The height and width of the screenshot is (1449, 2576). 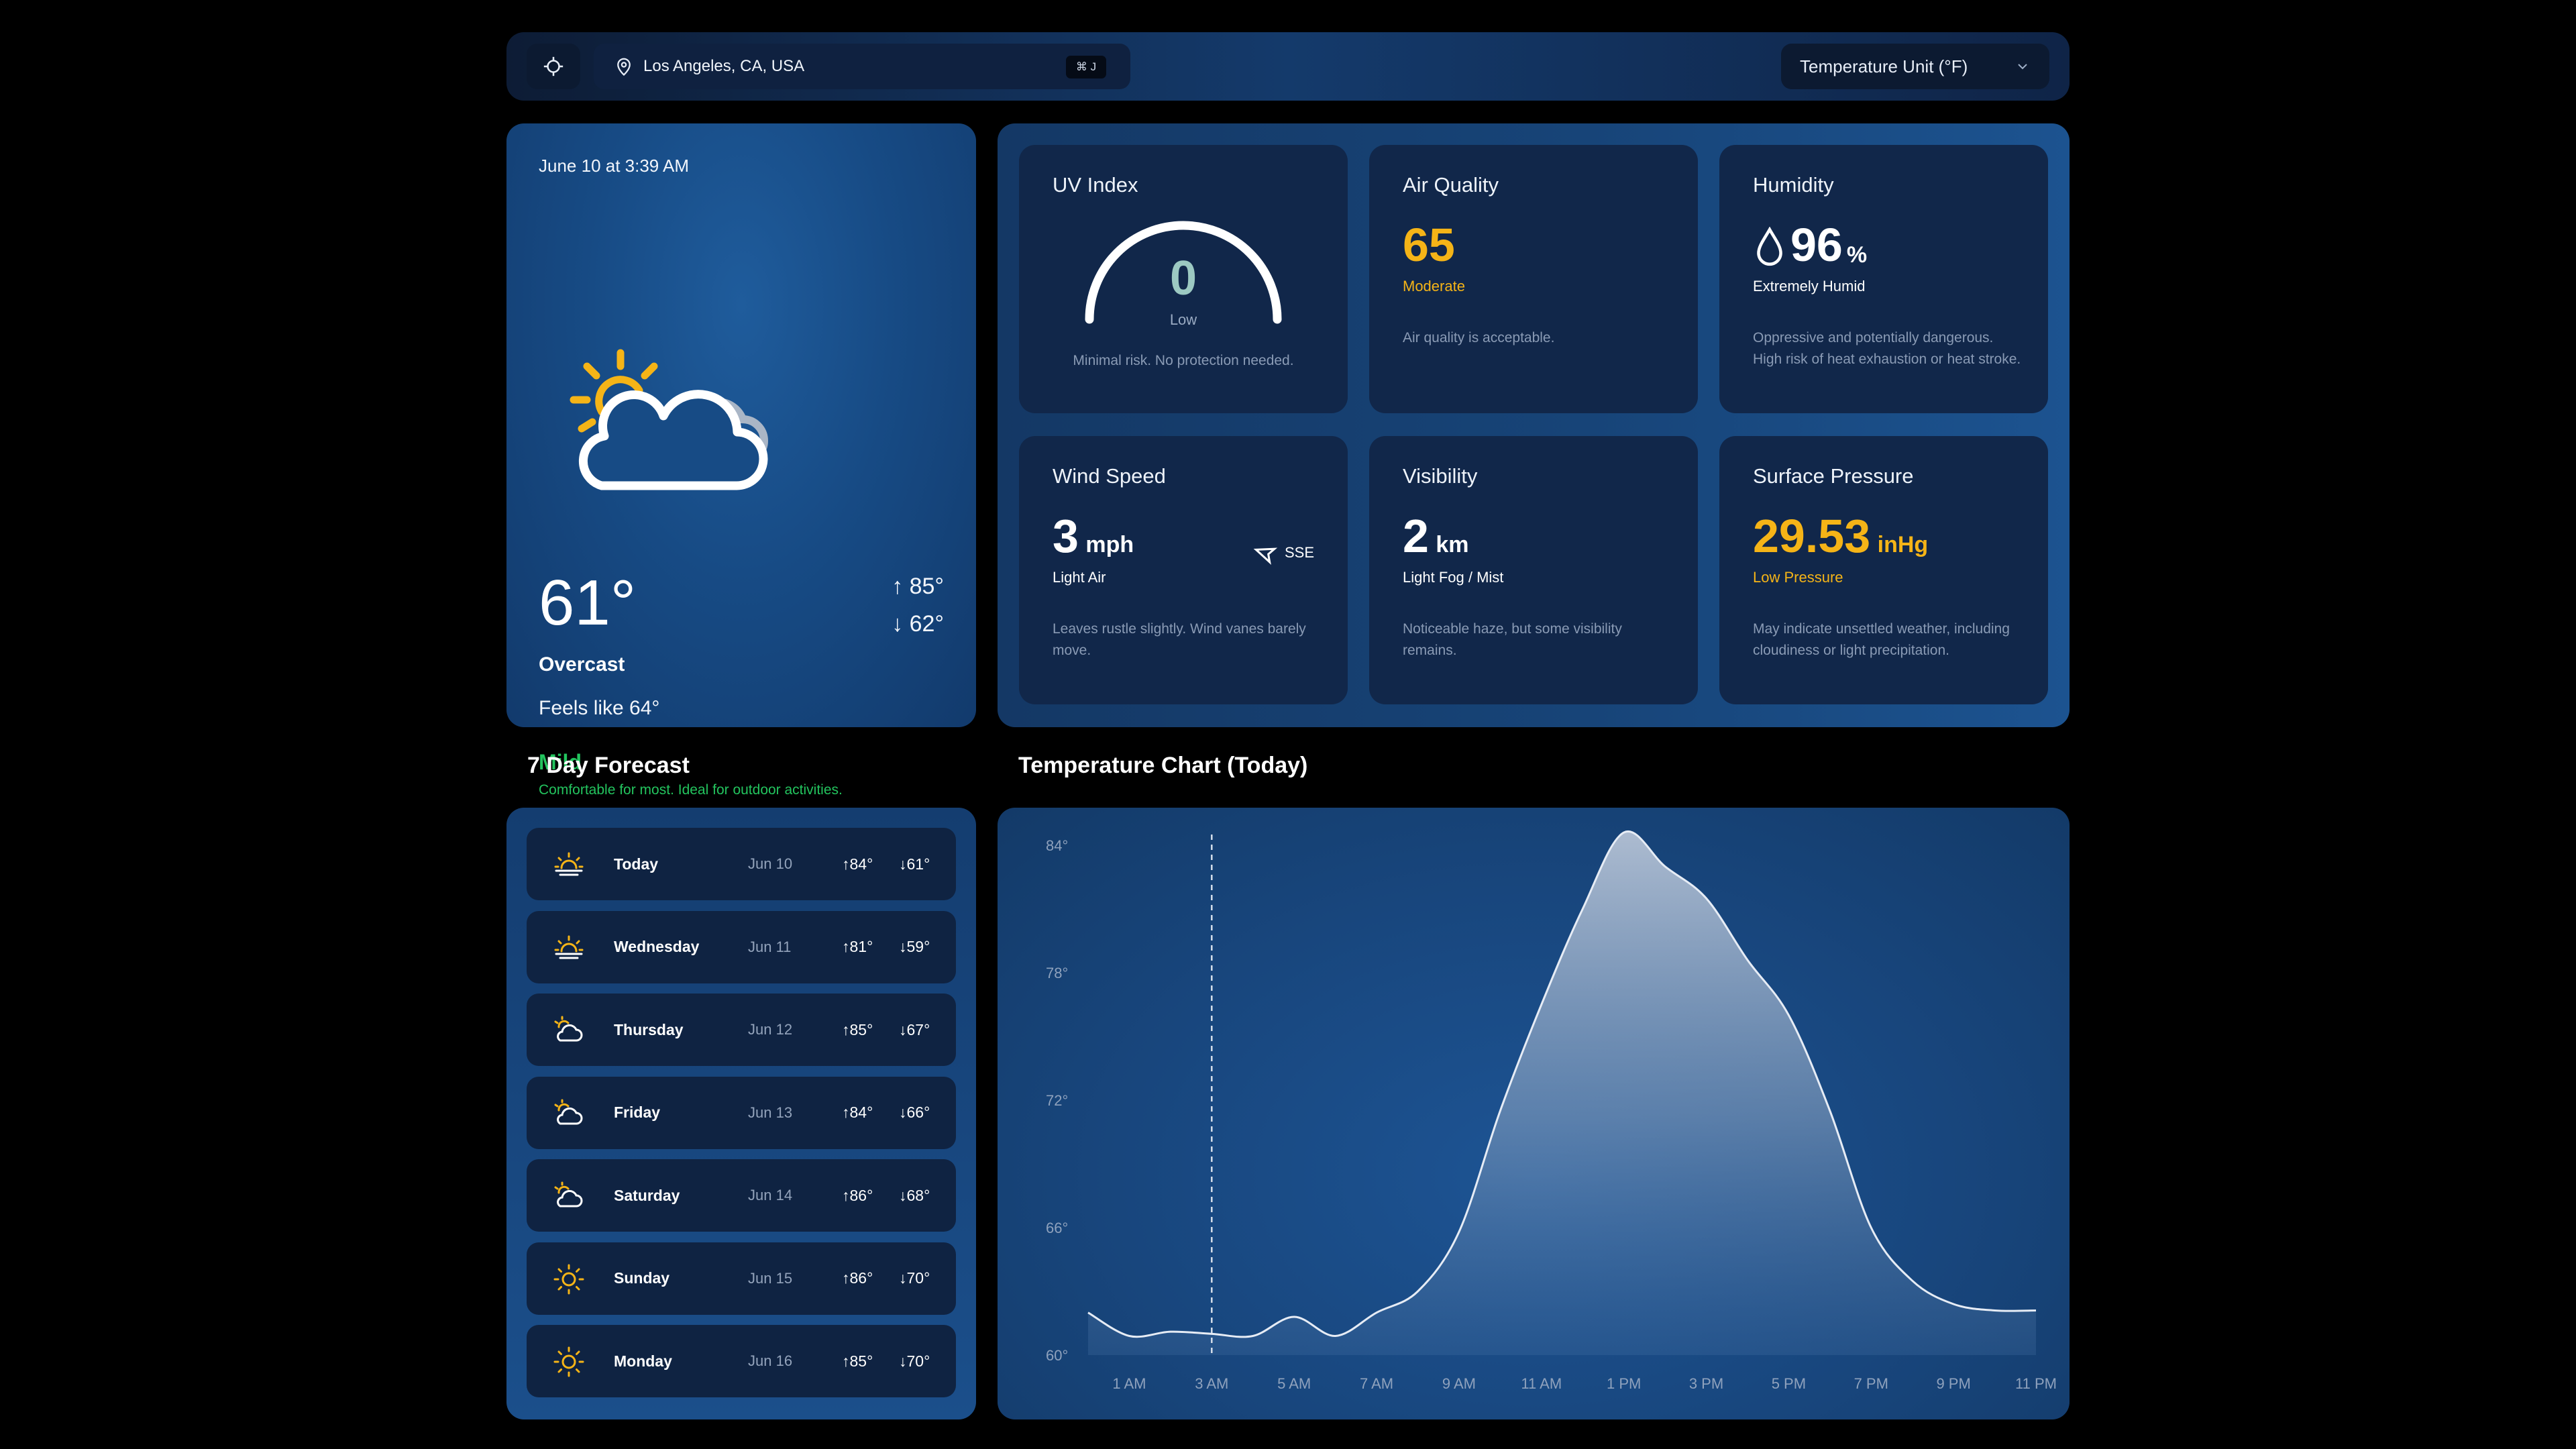 What do you see at coordinates (741, 946) in the screenshot?
I see `forecast-row: Wednesday Jun 11 ↑81° ↓59°` at bounding box center [741, 946].